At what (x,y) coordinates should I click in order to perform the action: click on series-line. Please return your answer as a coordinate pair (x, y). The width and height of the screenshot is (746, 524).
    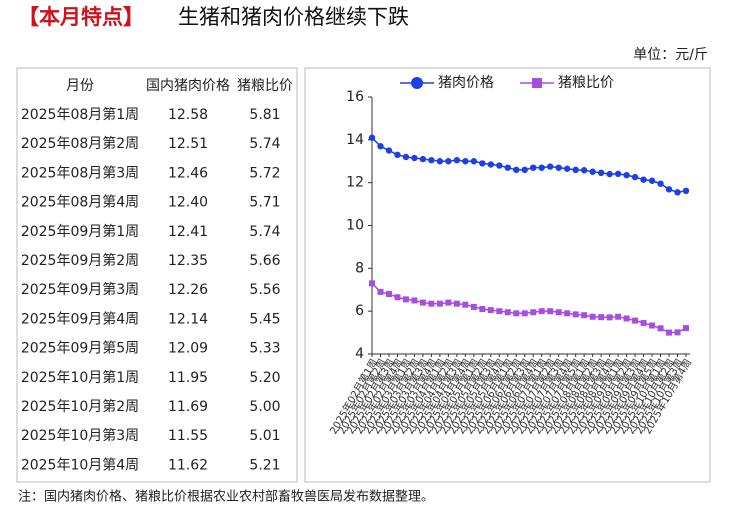
    Looking at the image, I should click on (529, 308).